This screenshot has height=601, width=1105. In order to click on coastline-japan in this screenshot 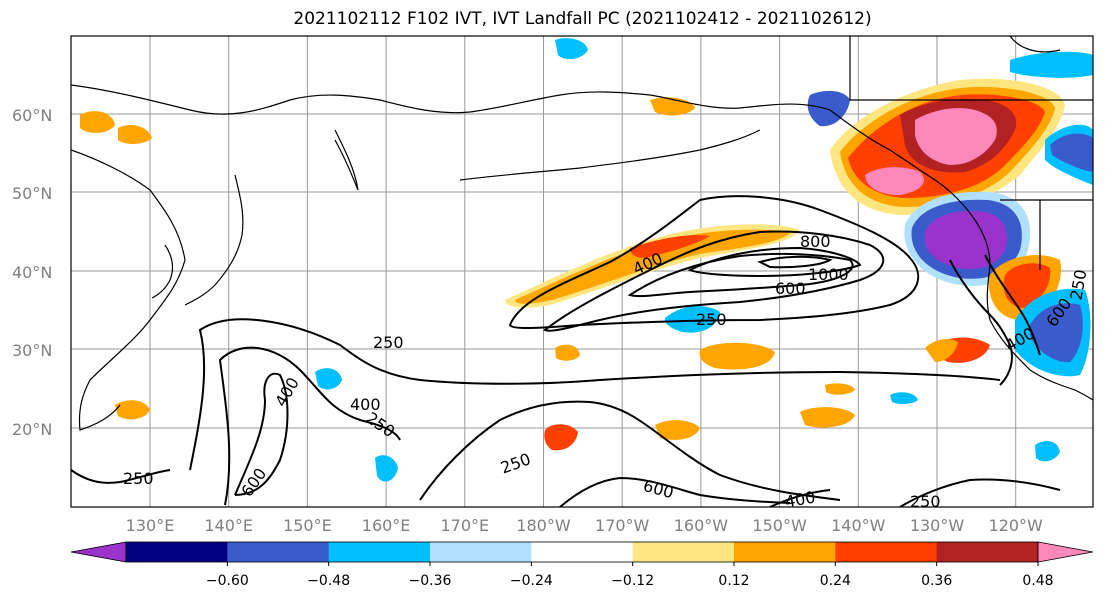, I will do `click(214, 240)`.